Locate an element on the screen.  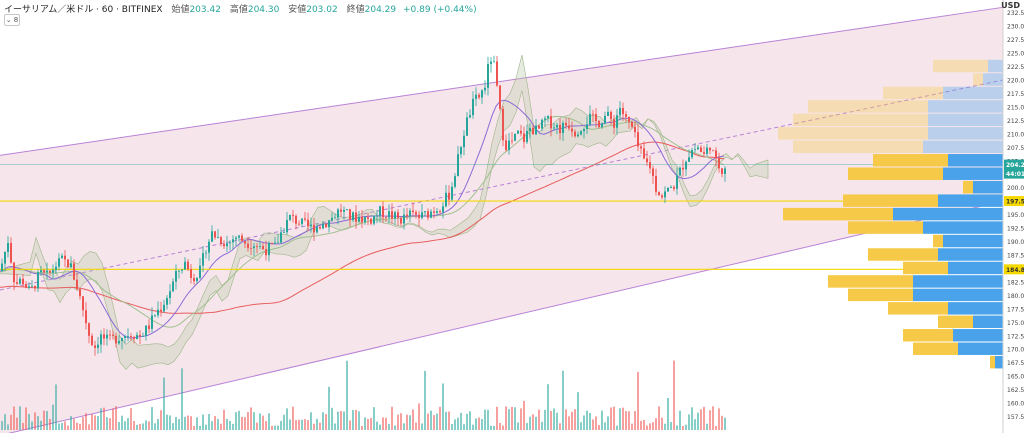
y-tick-label: 165.00 is located at coordinates (1015, 377).